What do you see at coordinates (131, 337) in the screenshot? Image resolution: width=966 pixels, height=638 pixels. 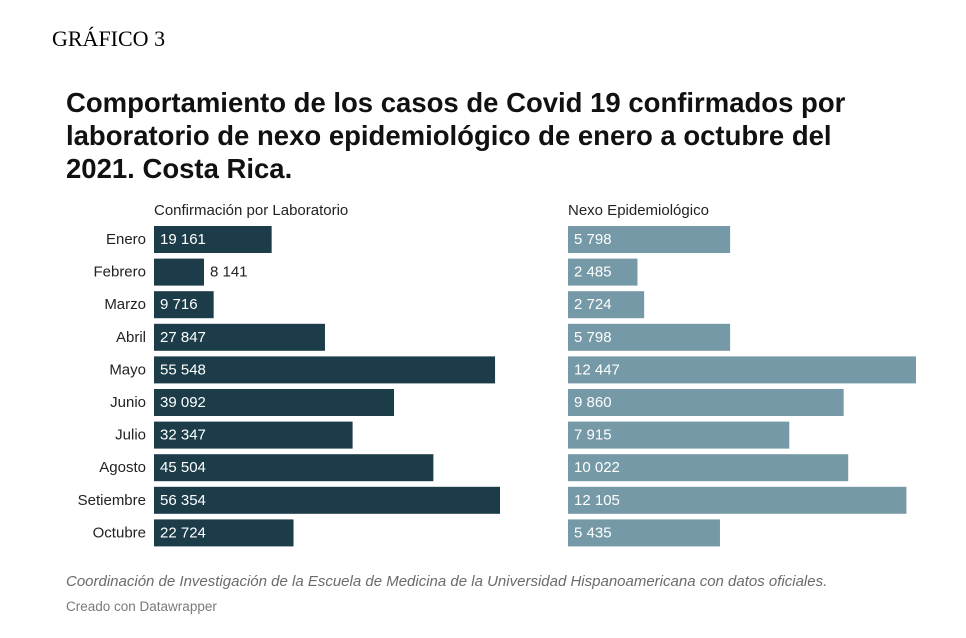 I see `category-label-3: Abril` at bounding box center [131, 337].